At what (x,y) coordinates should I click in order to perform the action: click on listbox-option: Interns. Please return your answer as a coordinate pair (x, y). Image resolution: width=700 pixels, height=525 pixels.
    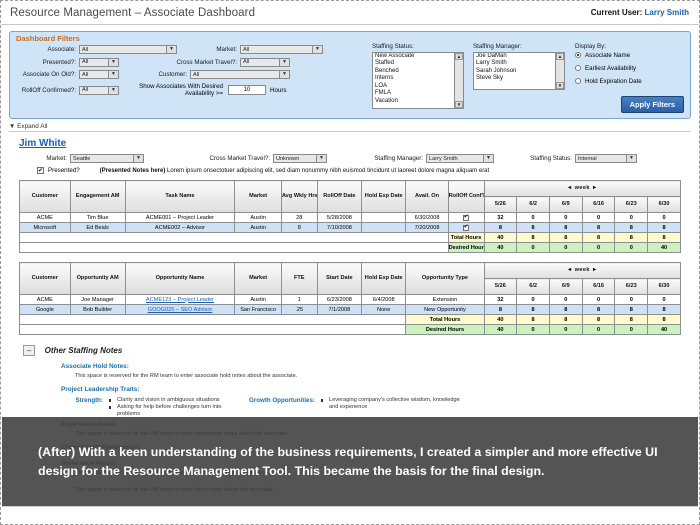
    Looking at the image, I should click on (384, 78).